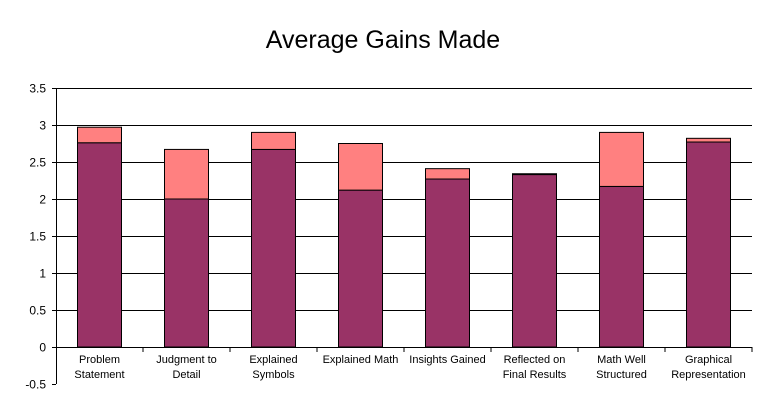 This screenshot has height=413, width=767. I want to click on x-tick-label: Structured, so click(621, 375).